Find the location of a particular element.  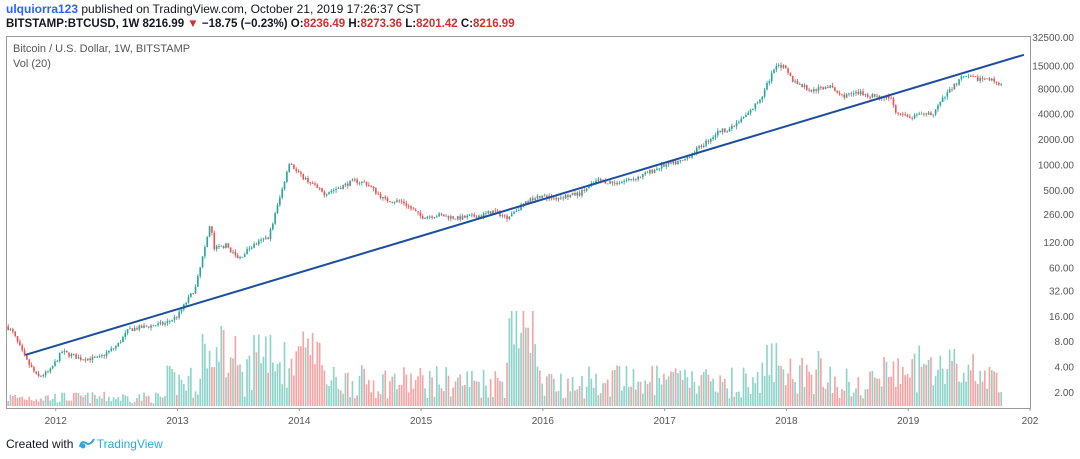

close-value: 8216.99 is located at coordinates (494, 24).